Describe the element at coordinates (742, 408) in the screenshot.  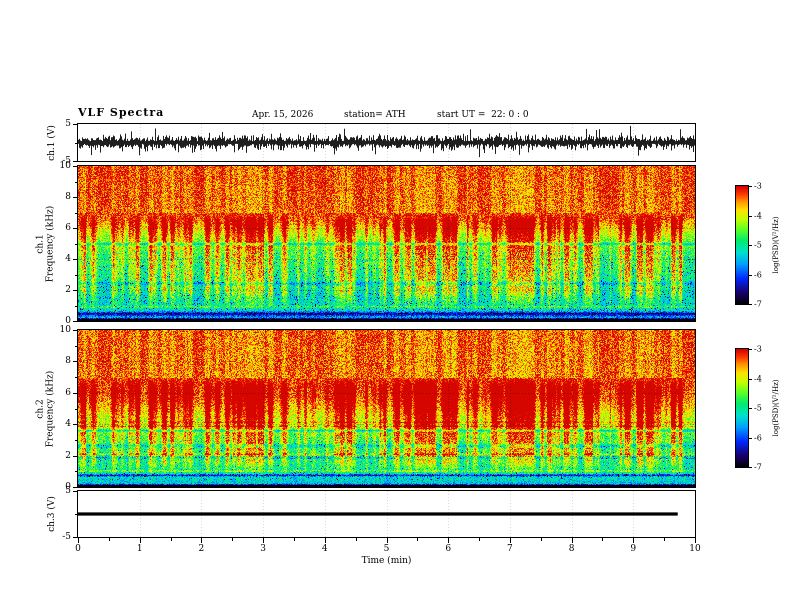
I see `ch2-colorbar-canvas` at that location.